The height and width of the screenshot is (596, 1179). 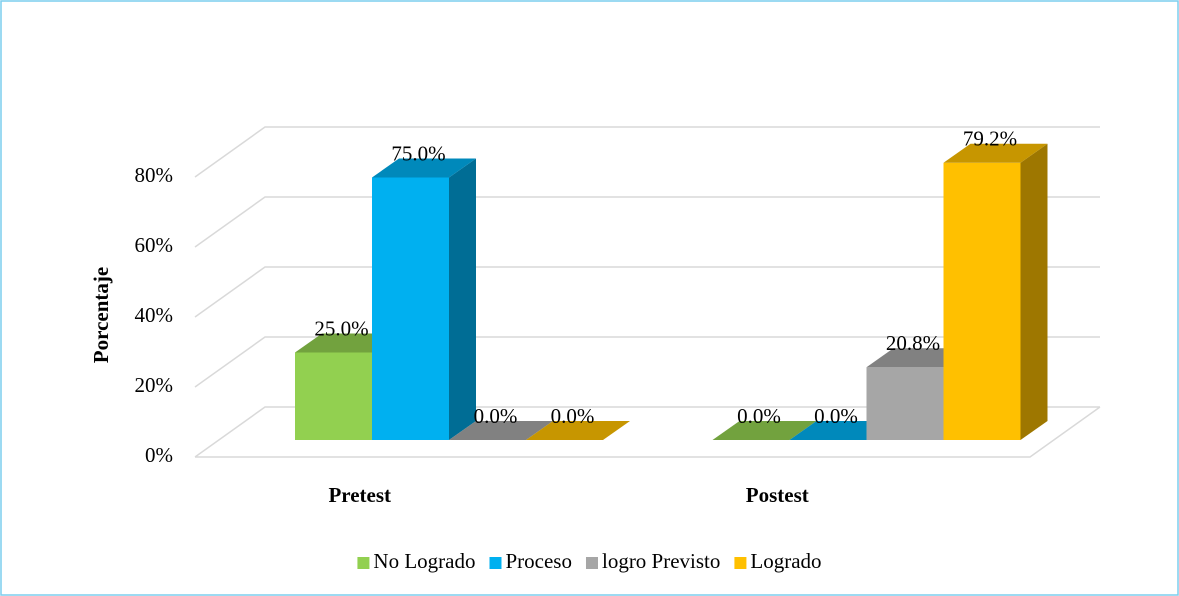 What do you see at coordinates (418, 153) in the screenshot?
I see `data-label: 75.0%` at bounding box center [418, 153].